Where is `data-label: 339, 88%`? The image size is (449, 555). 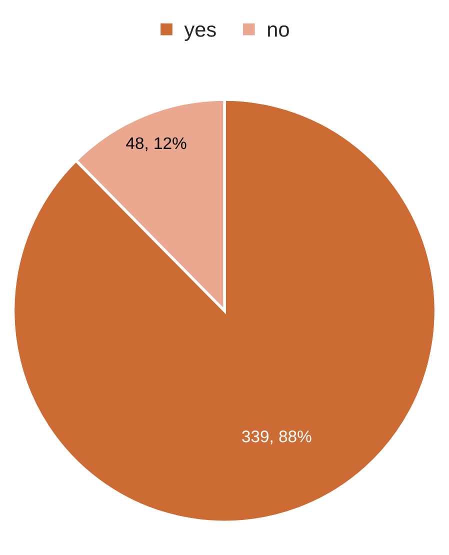
data-label: 339, 88% is located at coordinates (277, 437).